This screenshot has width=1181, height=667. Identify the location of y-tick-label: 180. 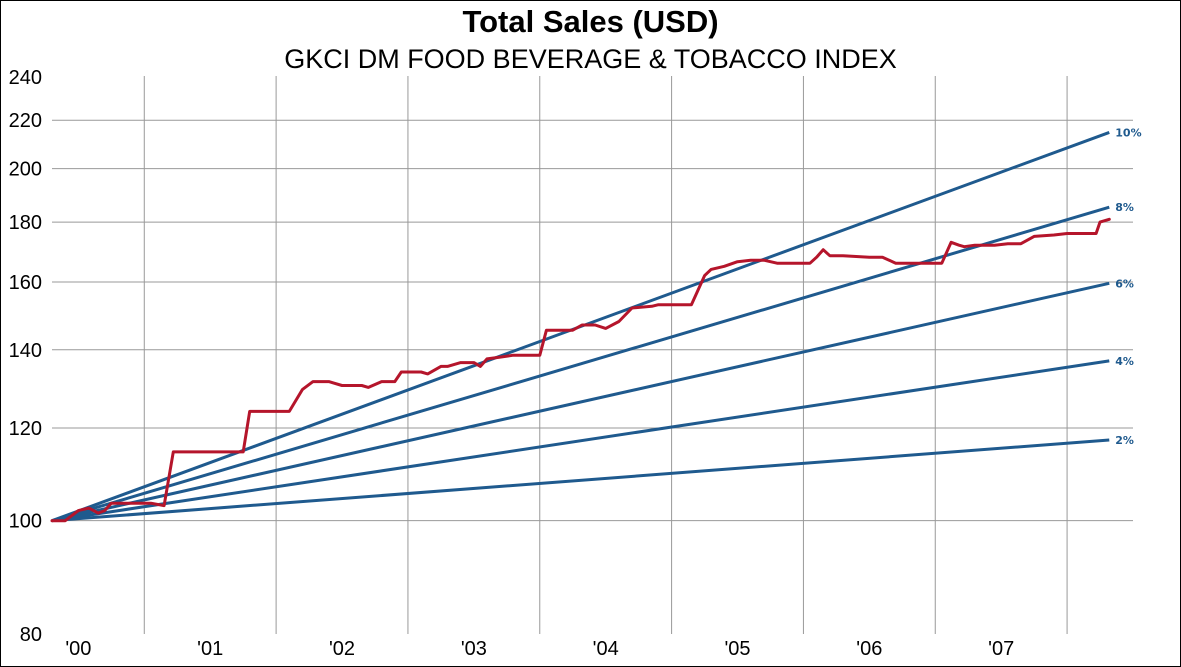
(25, 223).